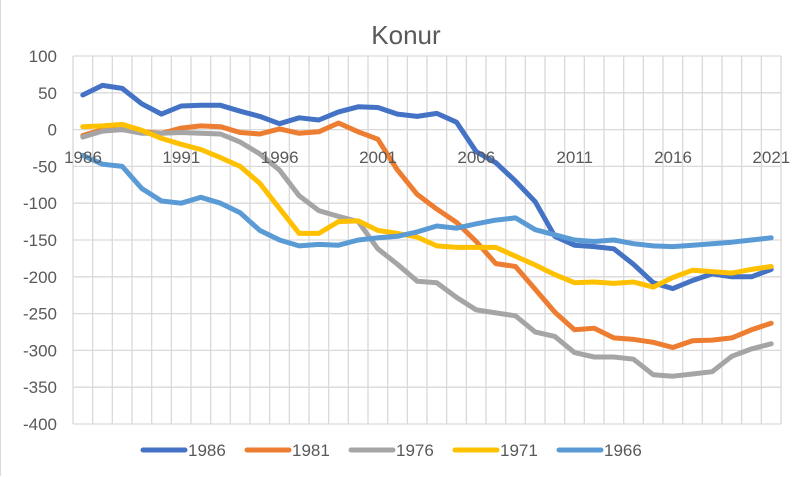  What do you see at coordinates (181, 157) in the screenshot?
I see `x-tick-label: 1991` at bounding box center [181, 157].